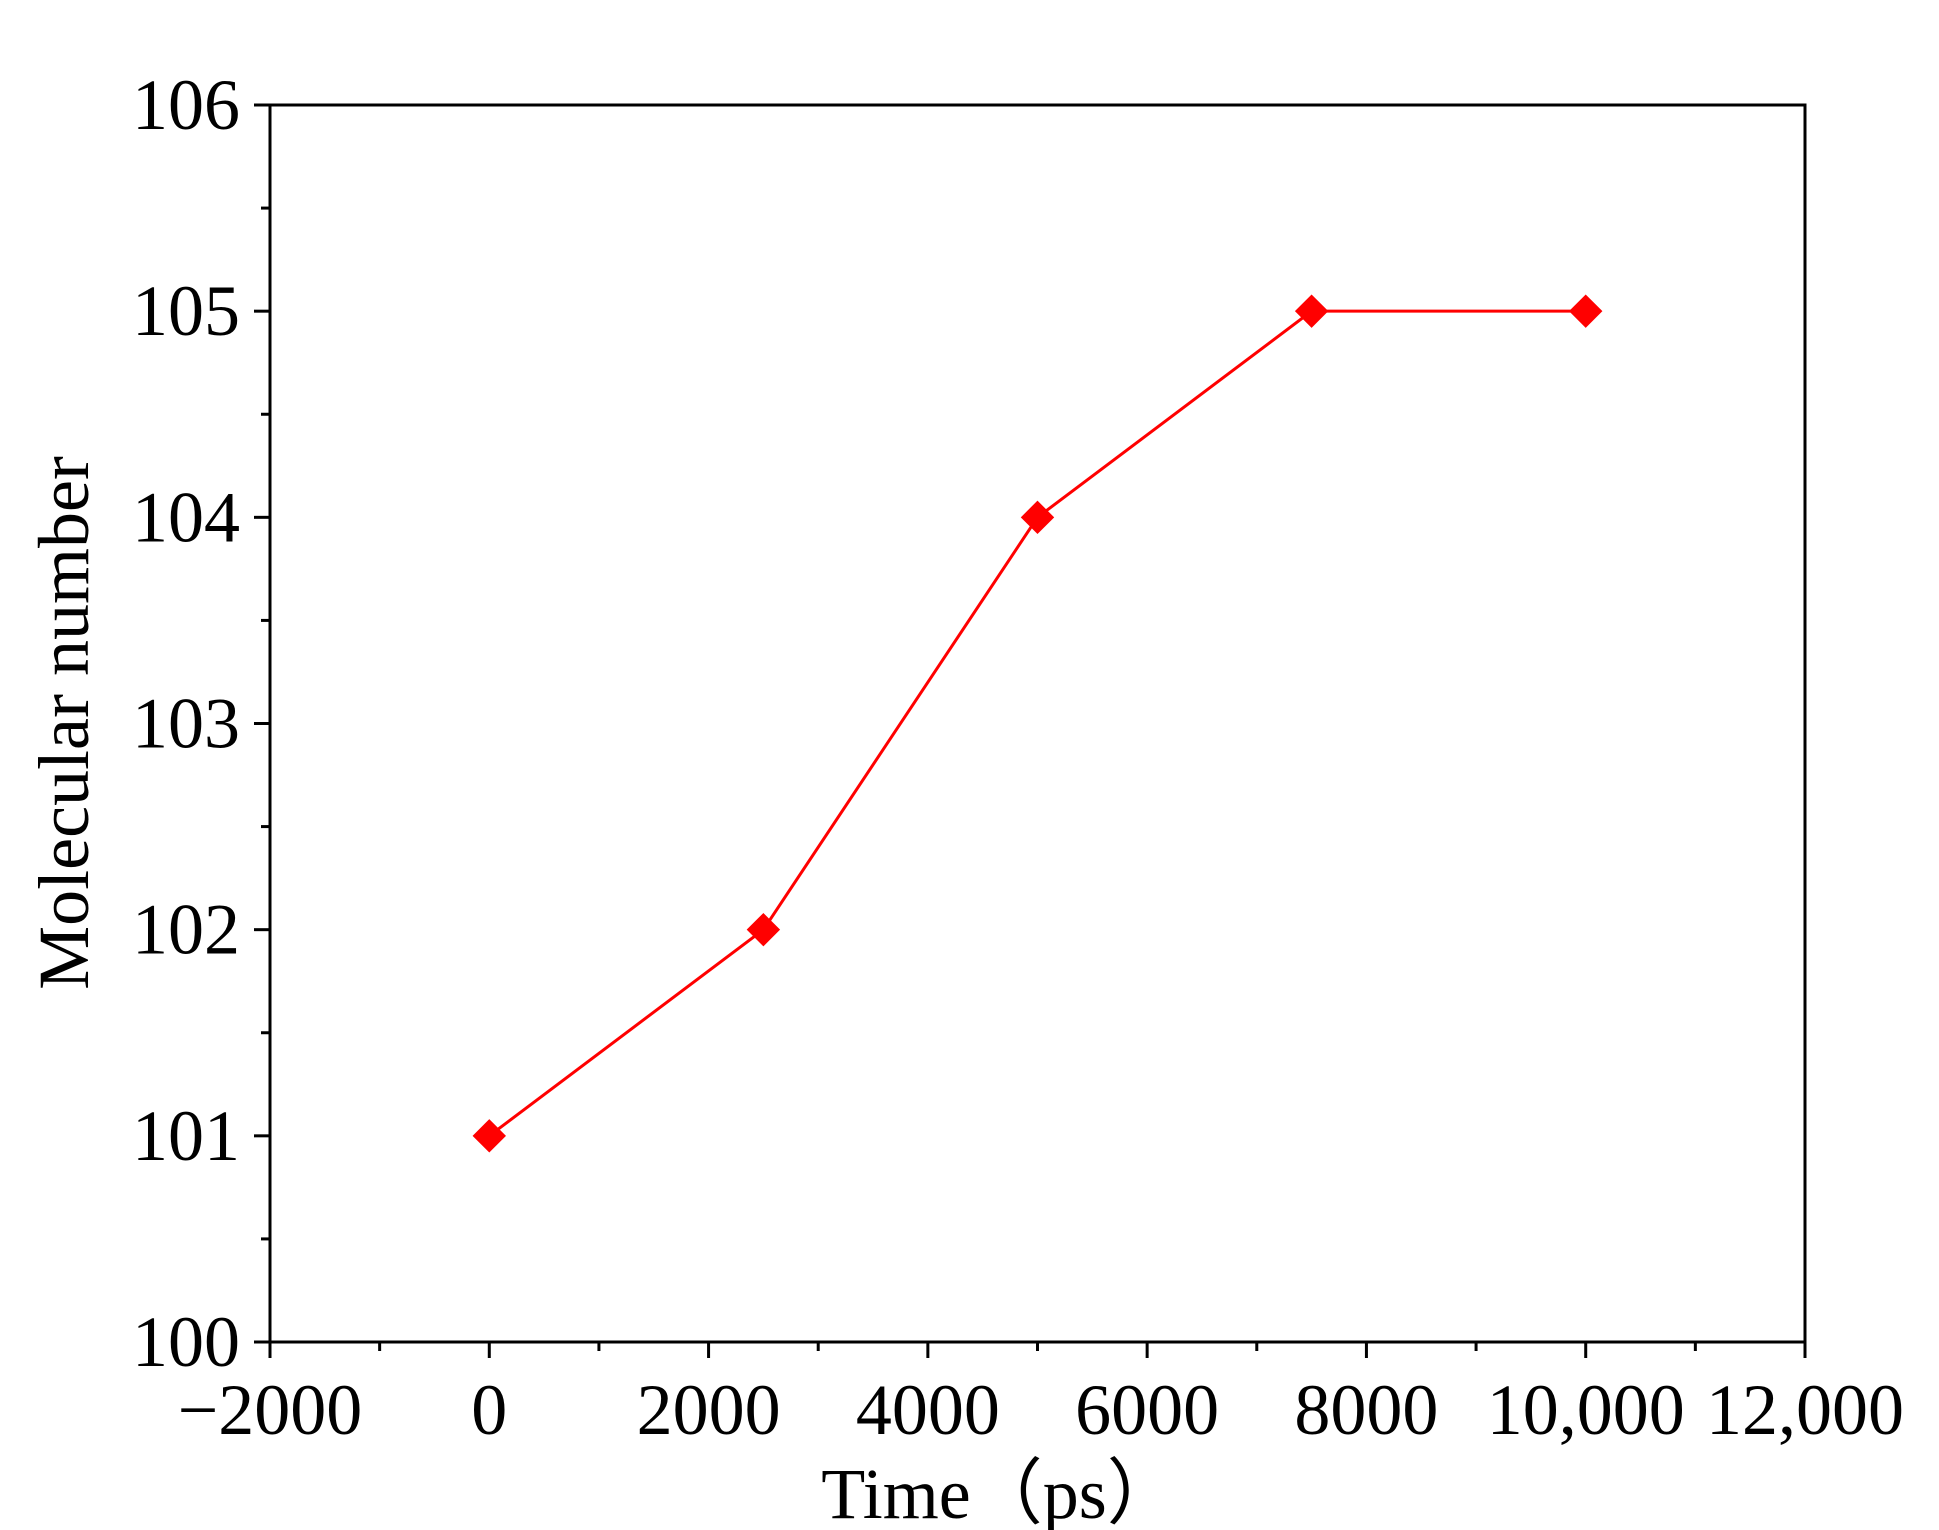  I want to click on y-tick-label: 100, so click(186, 1342).